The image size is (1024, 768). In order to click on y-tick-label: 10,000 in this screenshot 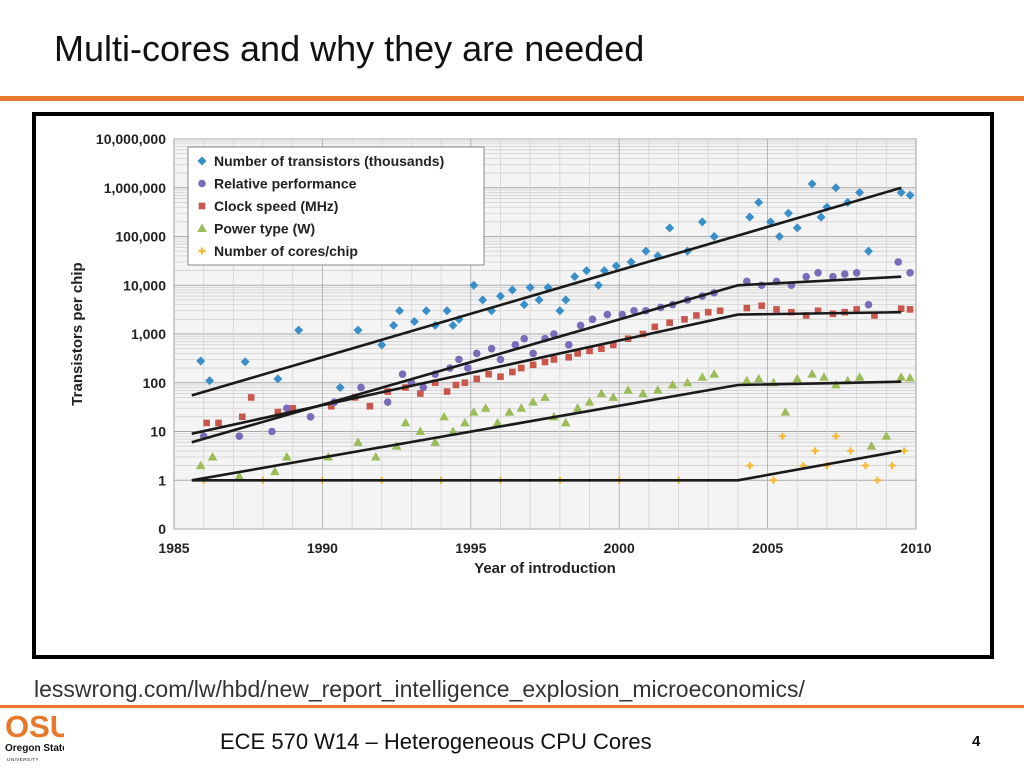, I will do `click(144, 285)`.